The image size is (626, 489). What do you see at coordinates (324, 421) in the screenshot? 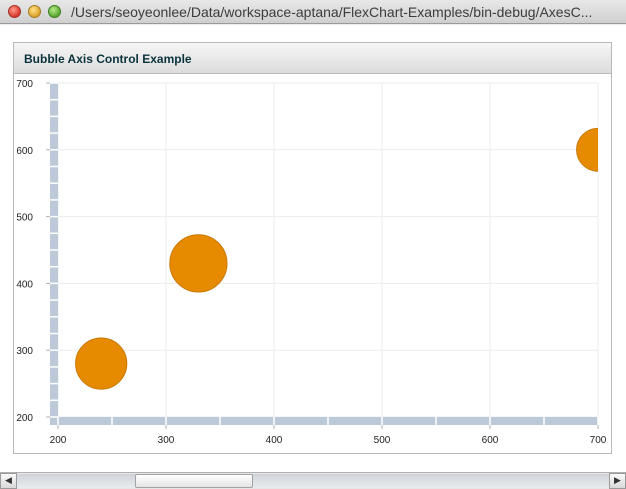
I see `x-axis-bar` at bounding box center [324, 421].